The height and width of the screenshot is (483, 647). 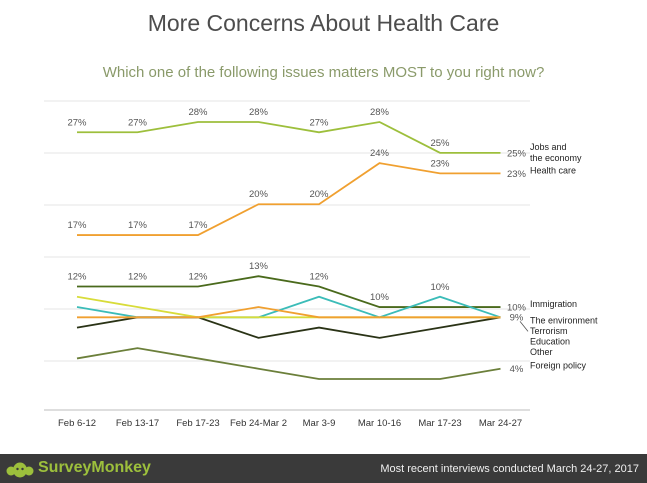 I want to click on series-label: Jobs and, so click(x=548, y=147).